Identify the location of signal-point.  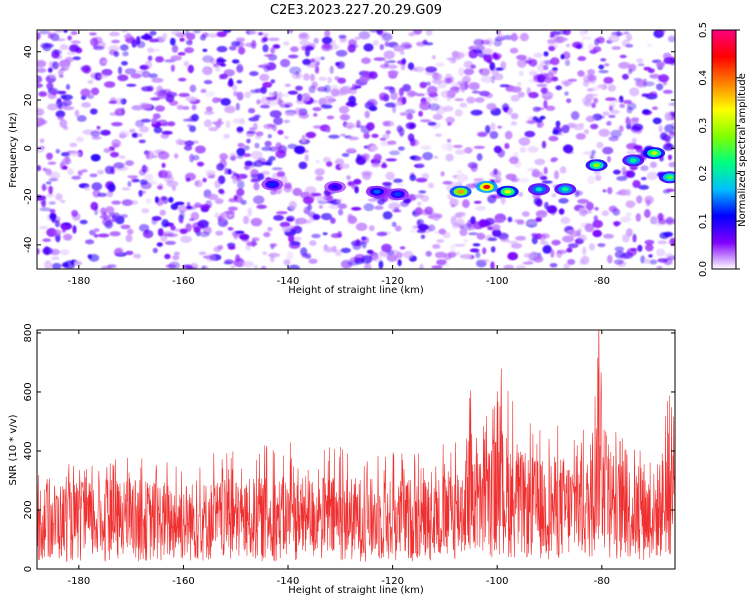
(654, 153).